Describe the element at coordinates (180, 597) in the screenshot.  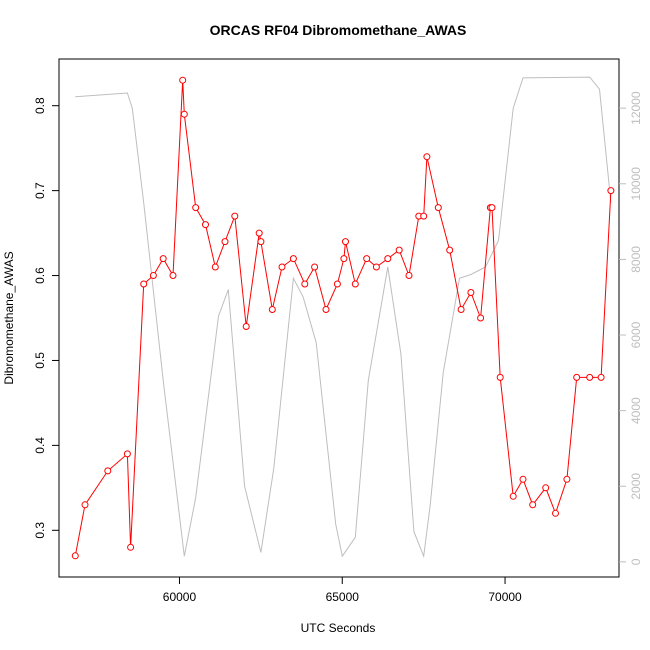
I see `x-tick-label: 60000` at that location.